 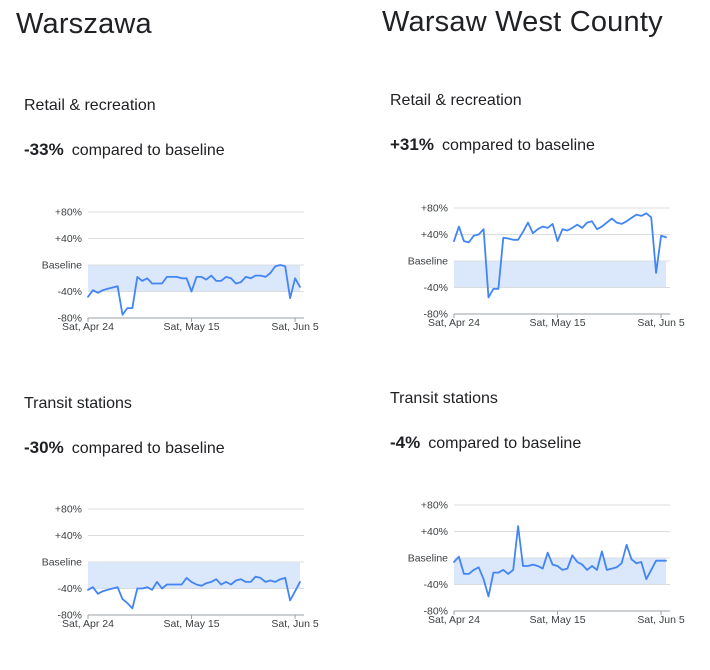 I want to click on change-line-transit-west-county: -4% compared to baseline, so click(x=485, y=443).